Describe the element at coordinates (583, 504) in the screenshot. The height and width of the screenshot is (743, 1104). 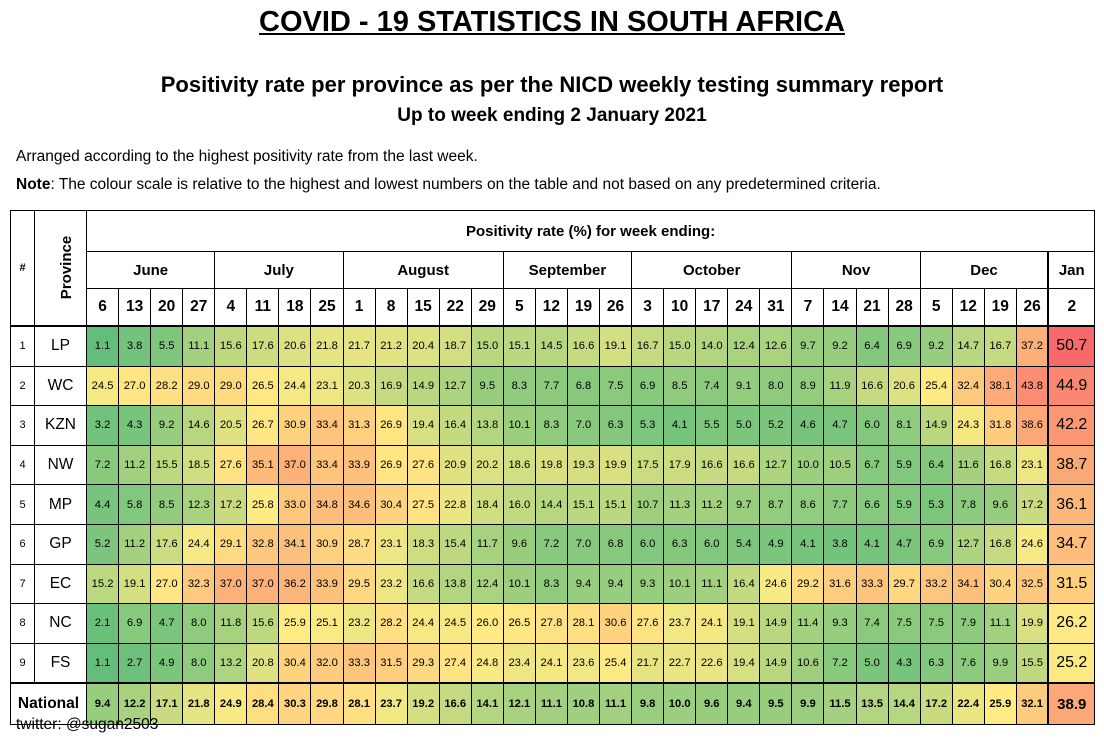
I see `positivity-cell: 15.1` at that location.